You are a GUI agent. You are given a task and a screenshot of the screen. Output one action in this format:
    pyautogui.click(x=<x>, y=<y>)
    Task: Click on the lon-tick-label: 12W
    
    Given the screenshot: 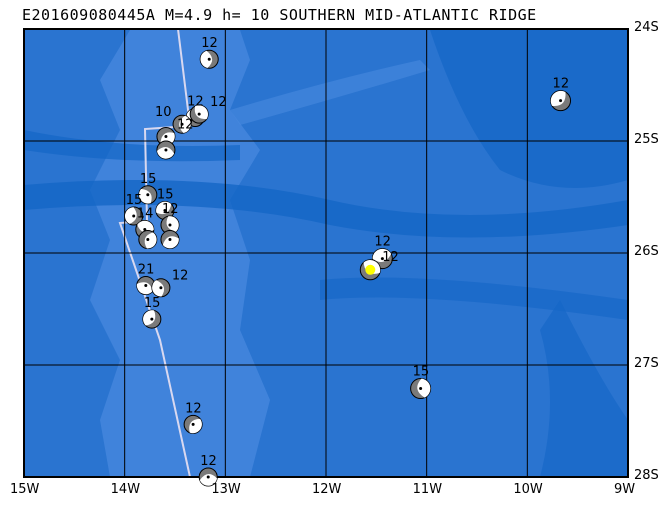 What is the action you would take?
    pyautogui.click(x=327, y=489)
    